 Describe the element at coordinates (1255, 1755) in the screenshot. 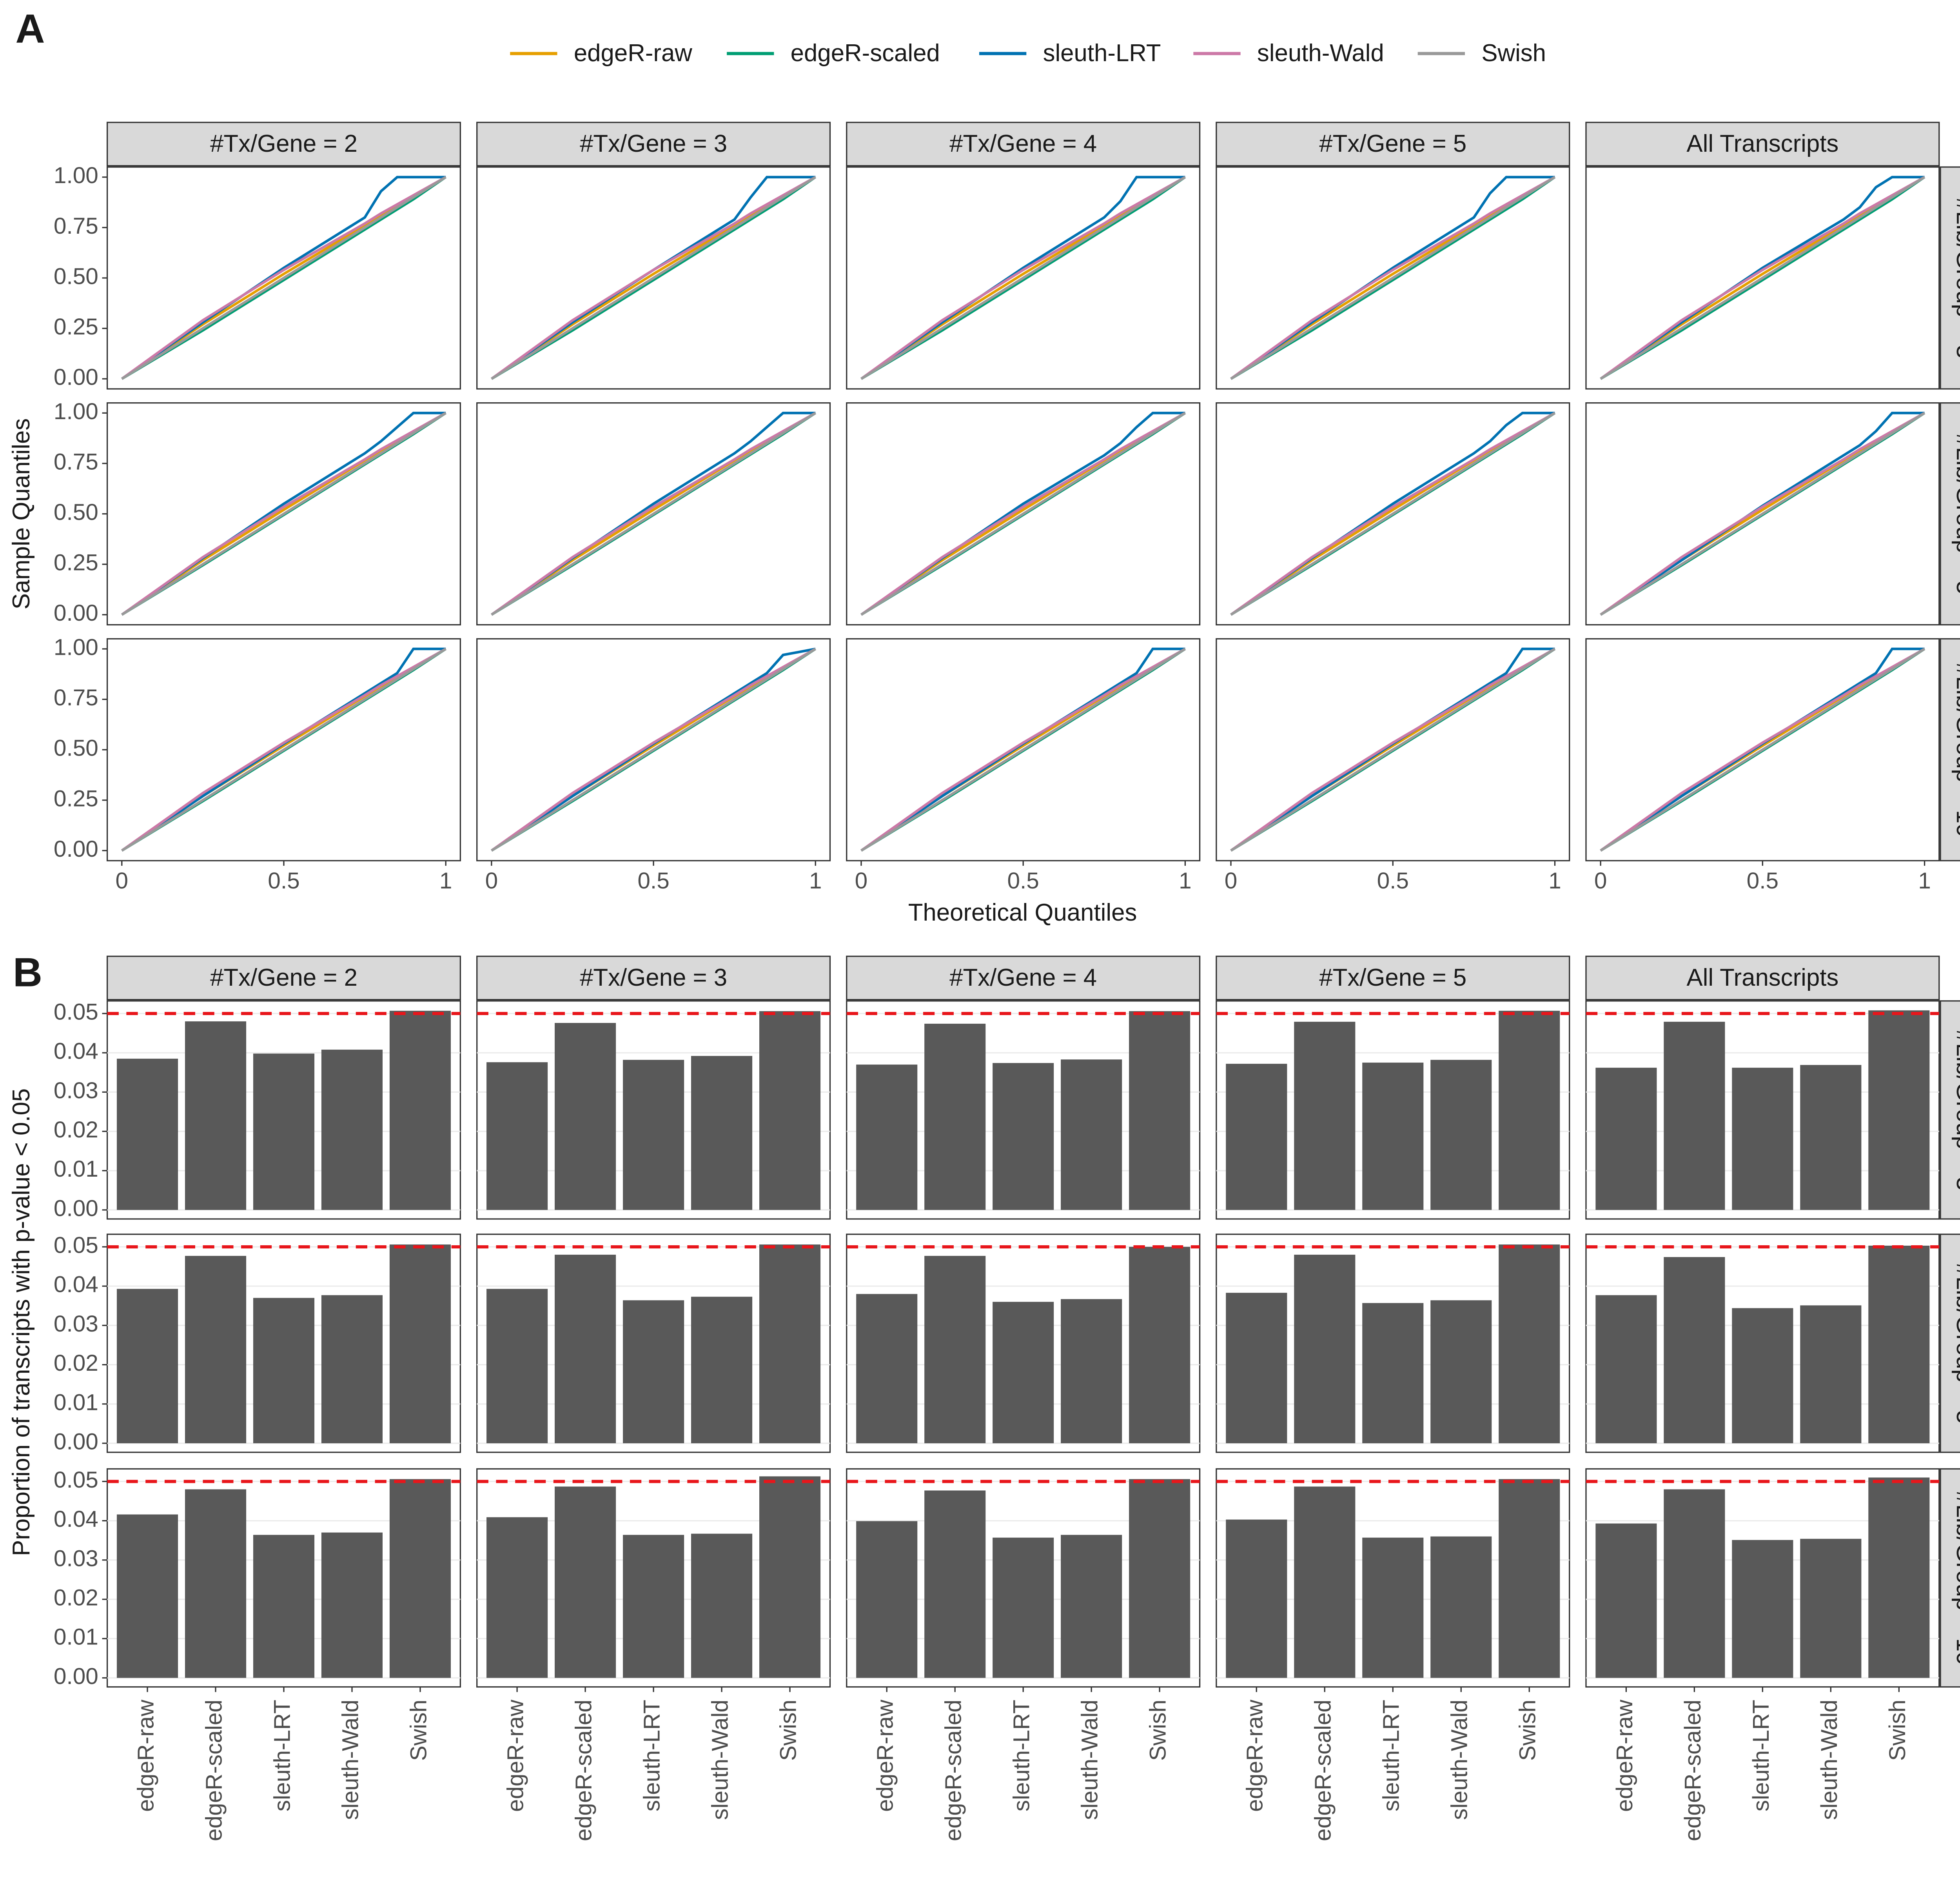

I see `x-tick-label: edgeR-raw` at that location.